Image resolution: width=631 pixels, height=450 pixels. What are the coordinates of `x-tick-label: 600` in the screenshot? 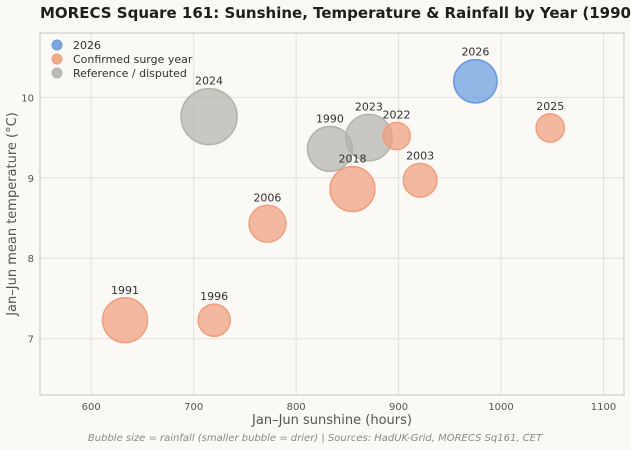 It's located at (91, 407).